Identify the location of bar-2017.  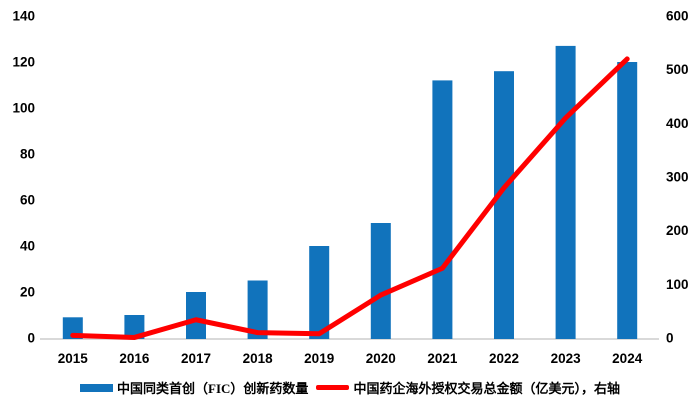
(196, 315).